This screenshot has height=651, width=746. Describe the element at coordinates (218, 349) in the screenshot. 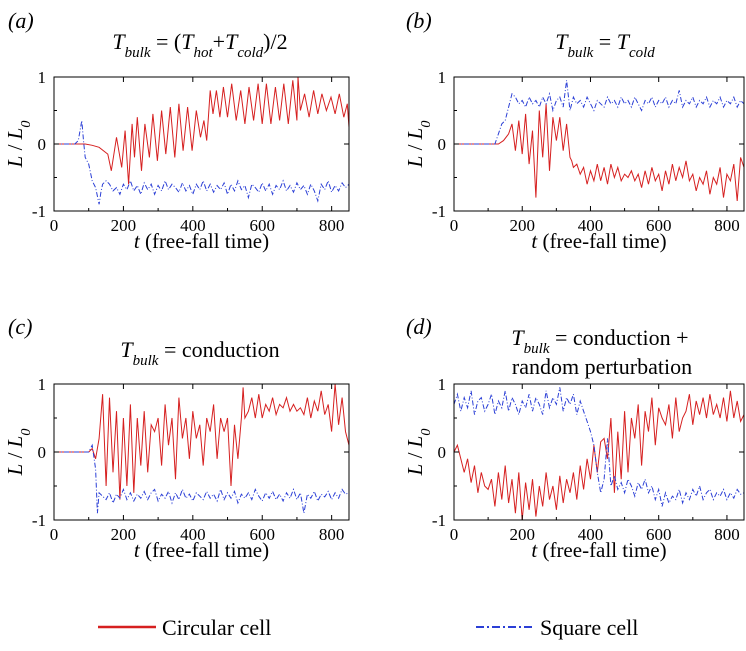

I see `panel-title-run-2: = conduction` at that location.